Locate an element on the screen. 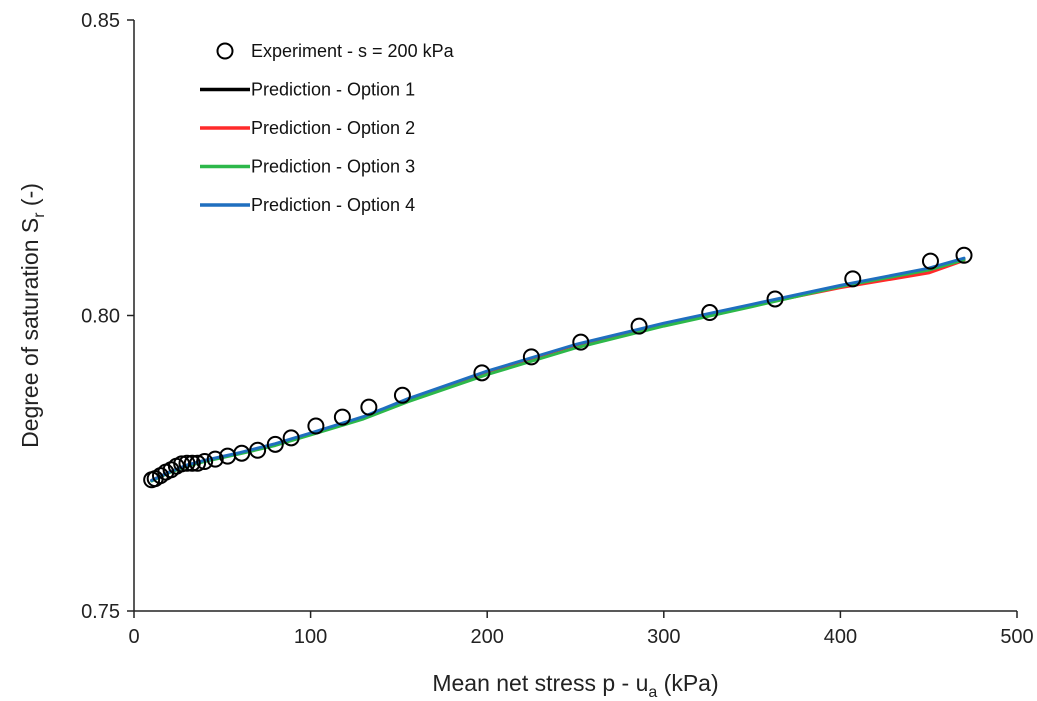 Image resolution: width=1037 pixels, height=701 pixels. x-tick-label: 100 is located at coordinates (310, 637).